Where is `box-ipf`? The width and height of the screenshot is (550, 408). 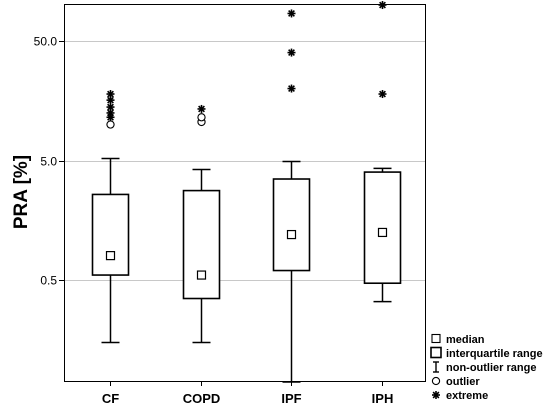
box-ipf is located at coordinates (291, 196).